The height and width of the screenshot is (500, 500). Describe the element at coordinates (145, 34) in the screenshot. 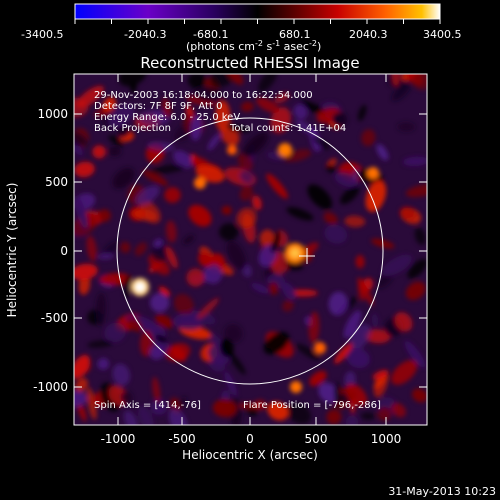

I see `colorbar-tick-2: -2040.3` at that location.